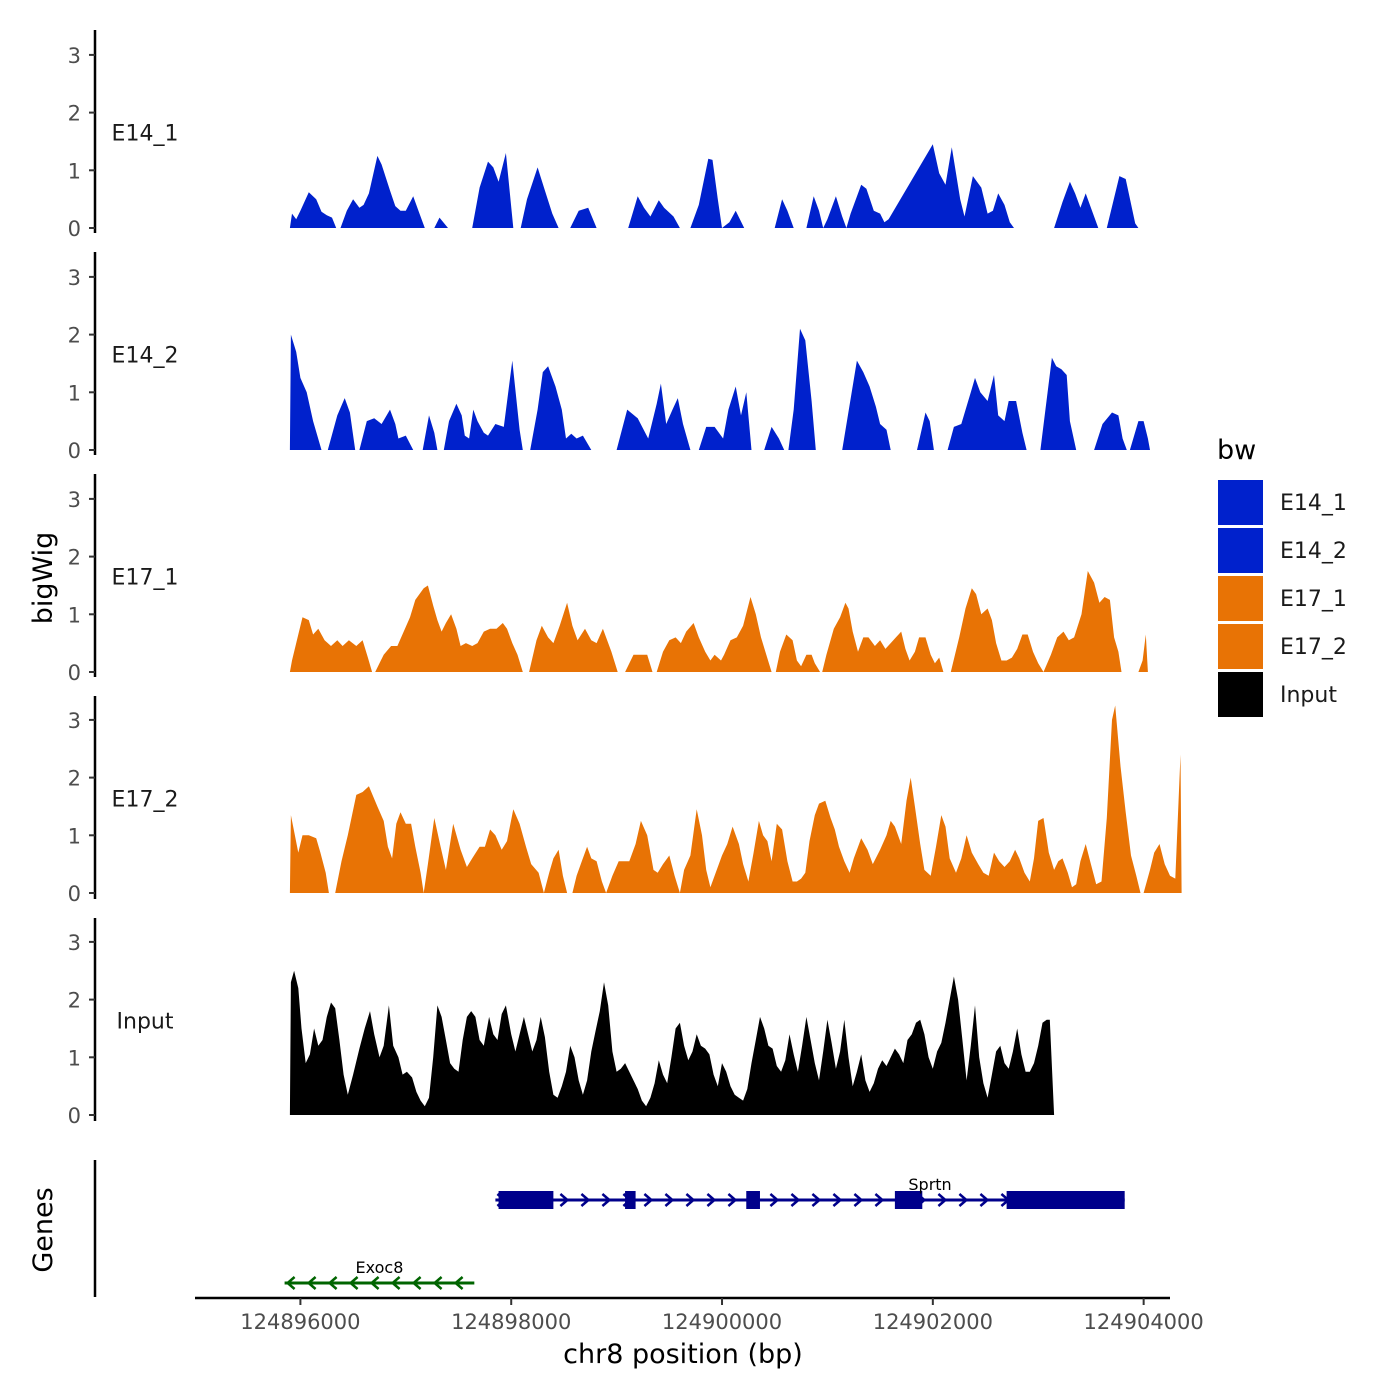  Describe the element at coordinates (145, 356) in the screenshot. I see `track-label: E14_2` at that location.